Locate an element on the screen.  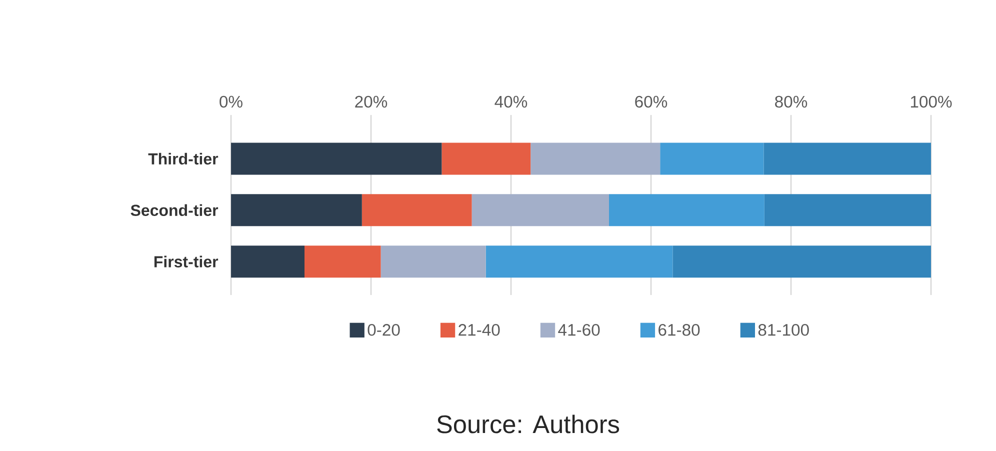
legend-label: 61-80 is located at coordinates (679, 330).